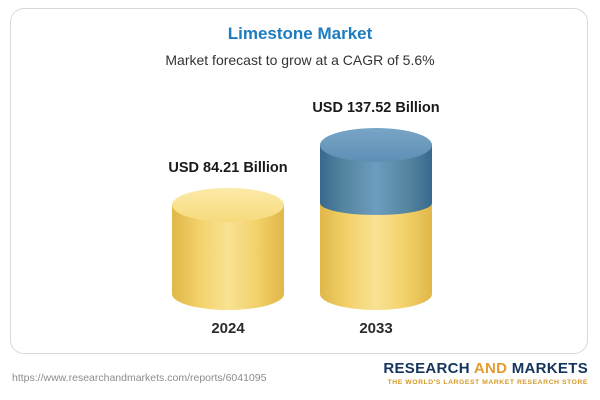 The height and width of the screenshot is (400, 600). I want to click on bar-2033, so click(376, 219).